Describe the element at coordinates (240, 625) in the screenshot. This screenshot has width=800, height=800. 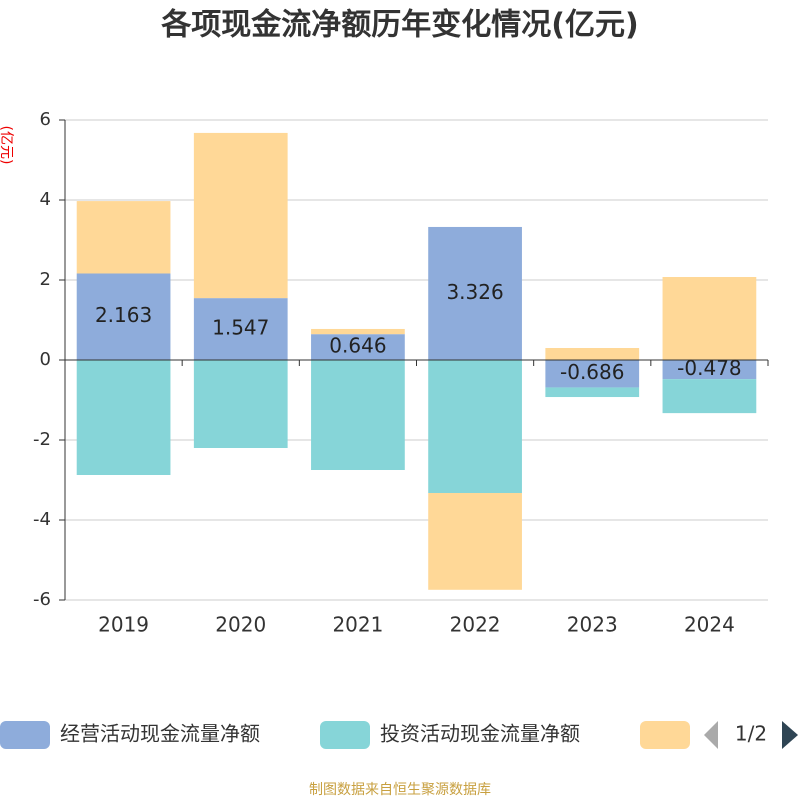
I see `x-tick-label: 2020` at that location.